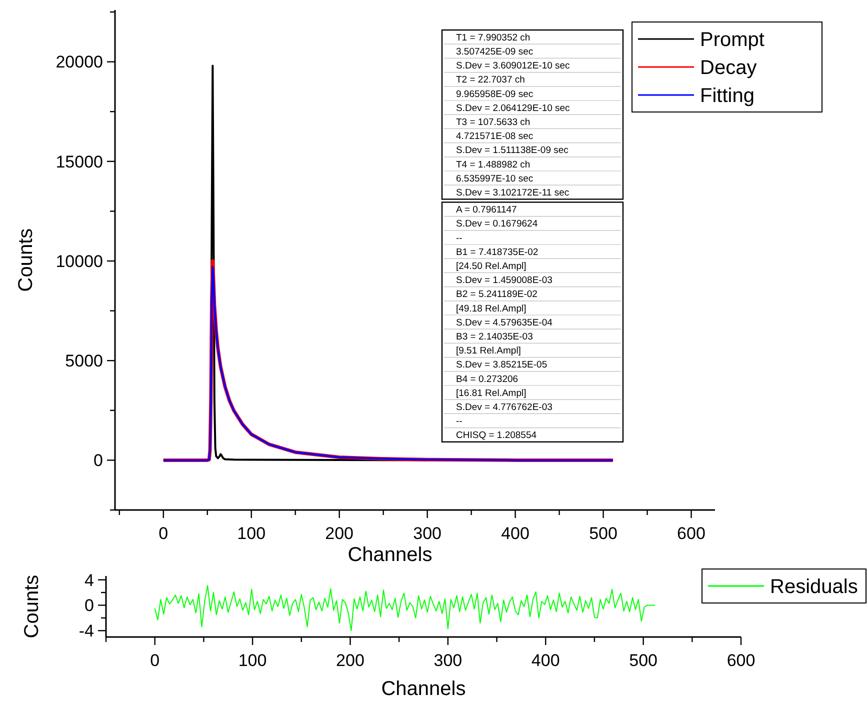 Image resolution: width=867 pixels, height=702 pixels. Describe the element at coordinates (79, 62) in the screenshot. I see `y-tick-label: 20000` at that location.